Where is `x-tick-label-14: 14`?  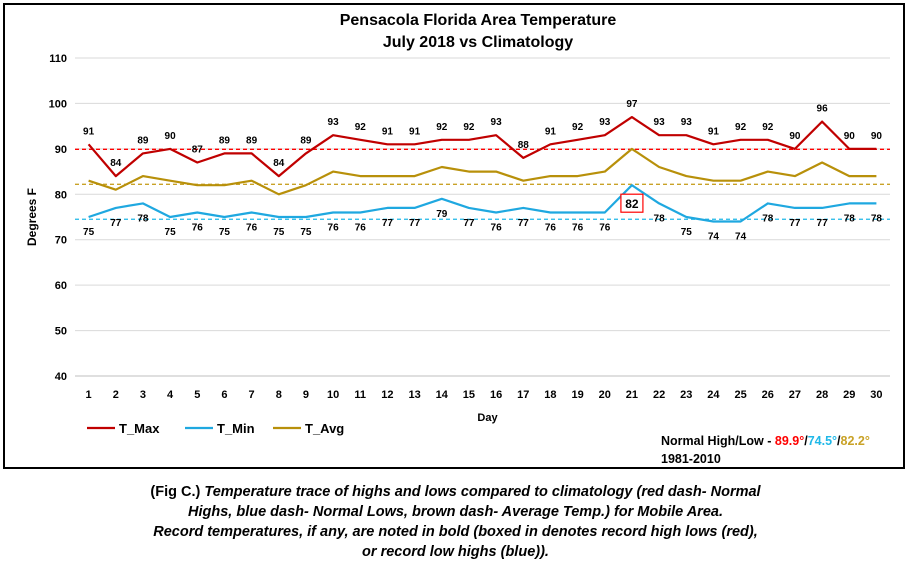
x-tick-label-14: 14 is located at coordinates (442, 395).